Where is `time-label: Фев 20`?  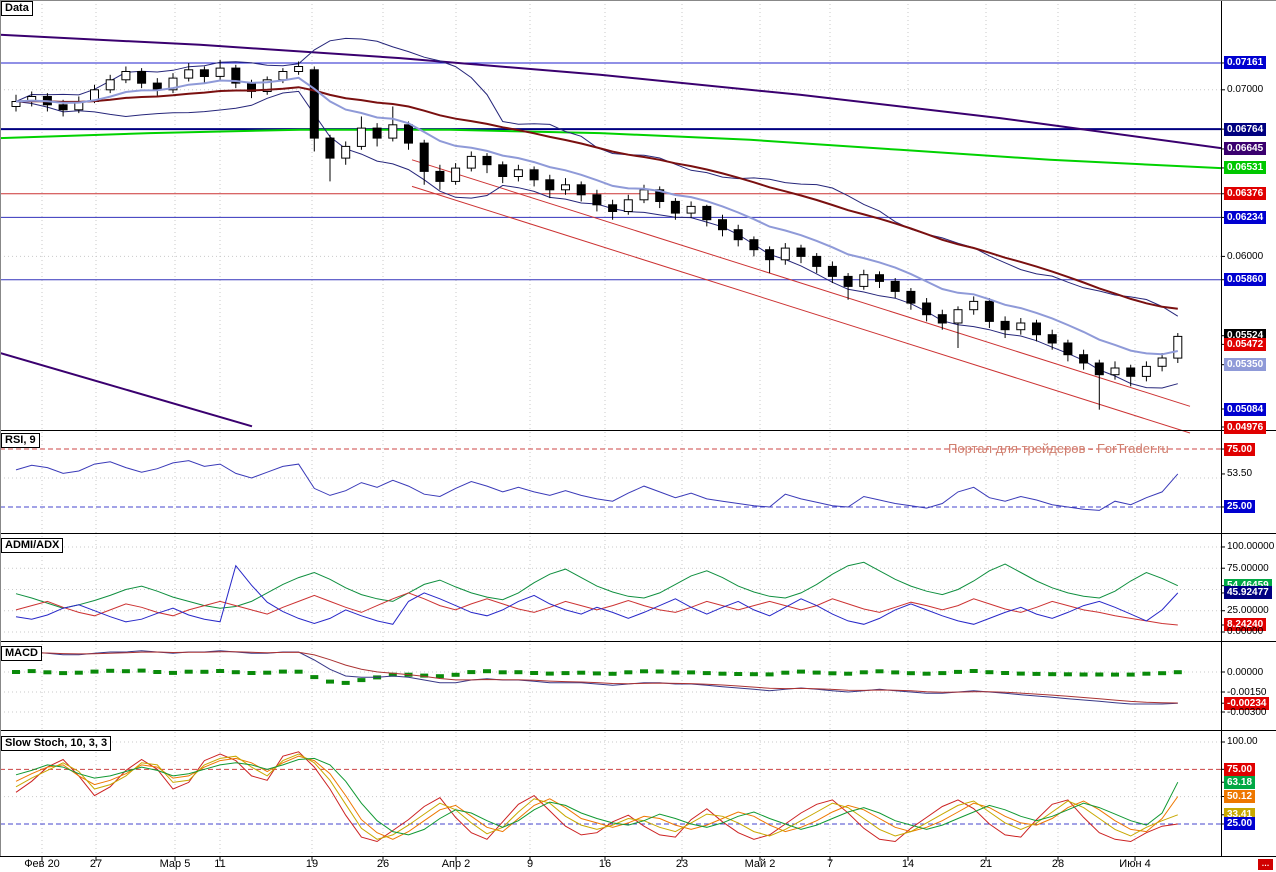
time-label: Фев 20 is located at coordinates (42, 864).